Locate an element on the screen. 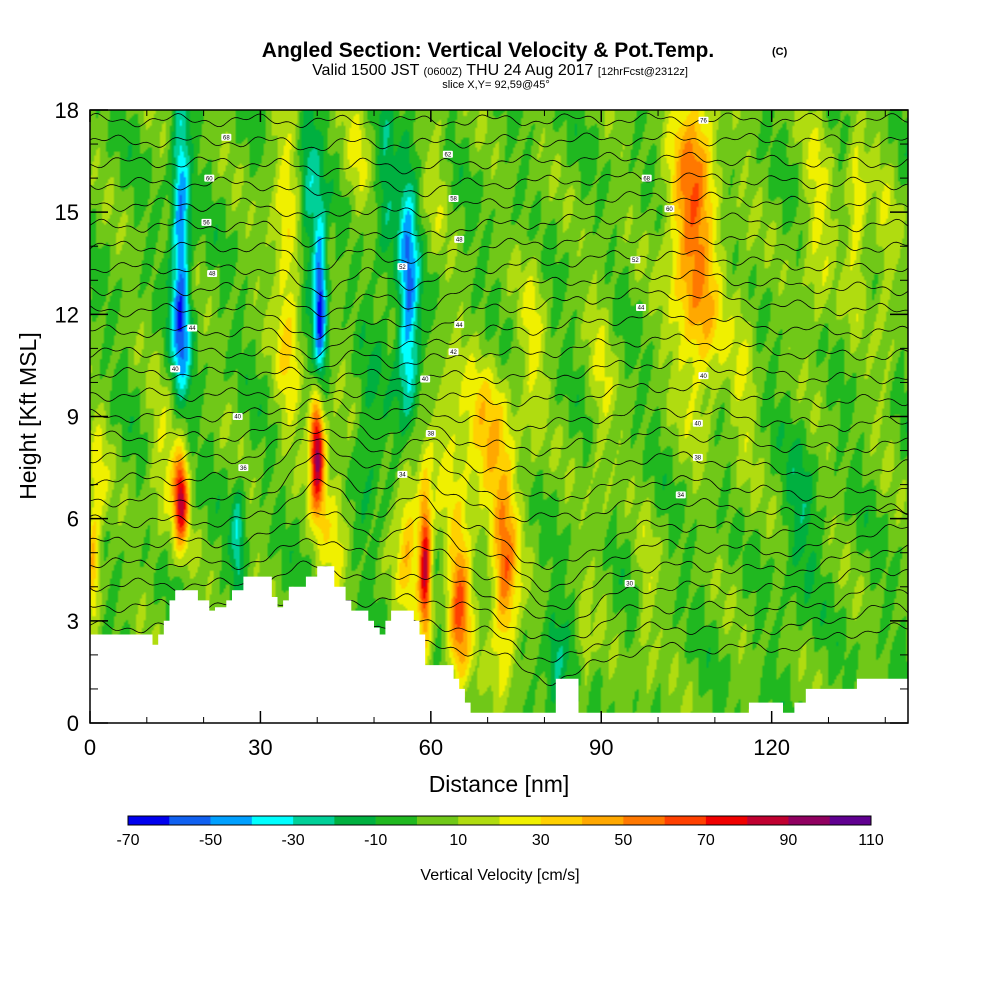 Image resolution: width=1000 pixels, height=1000 pixels. colorbar-tick-label: 10 is located at coordinates (458, 840).